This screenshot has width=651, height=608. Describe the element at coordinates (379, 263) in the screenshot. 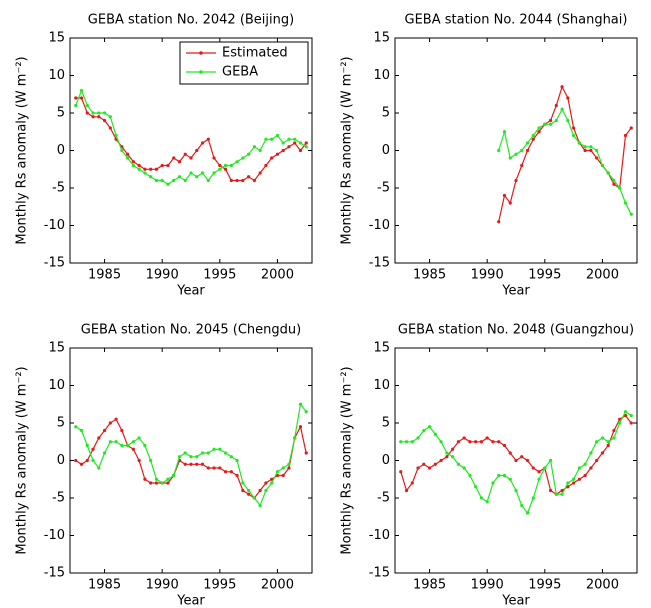

I see `y-tick-label: -15` at that location.